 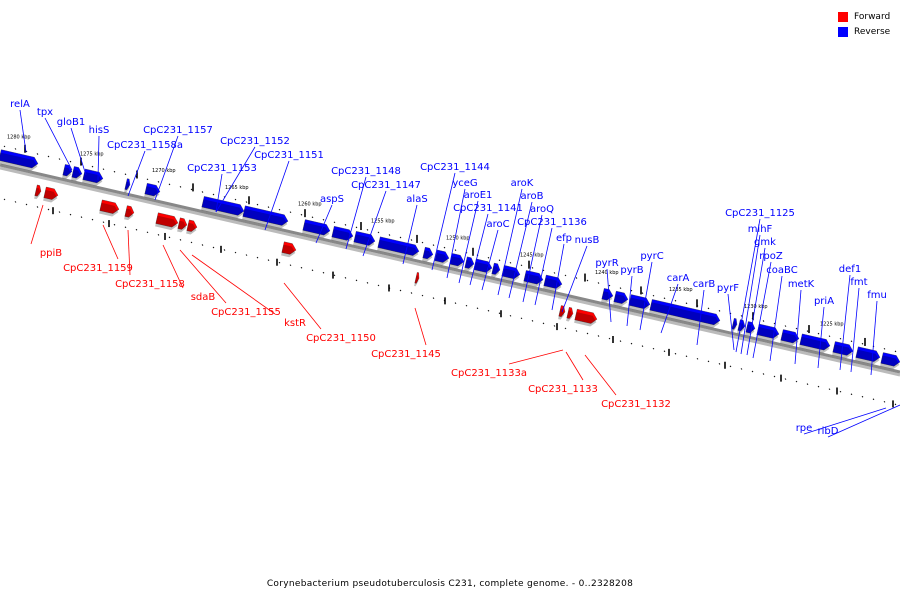 What do you see at coordinates (222, 168) in the screenshot?
I see `gene-label-cpc231-1153: CpC231_1153` at bounding box center [222, 168].